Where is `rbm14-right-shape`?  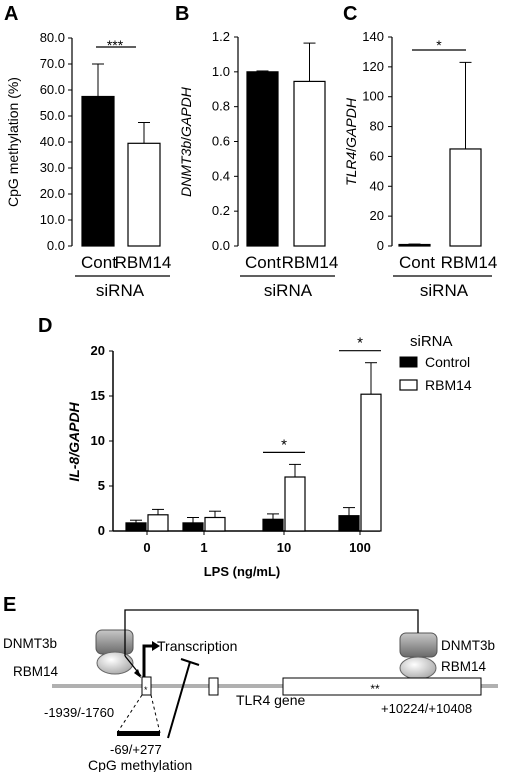
rbm14-right-shape is located at coordinates (418, 668).